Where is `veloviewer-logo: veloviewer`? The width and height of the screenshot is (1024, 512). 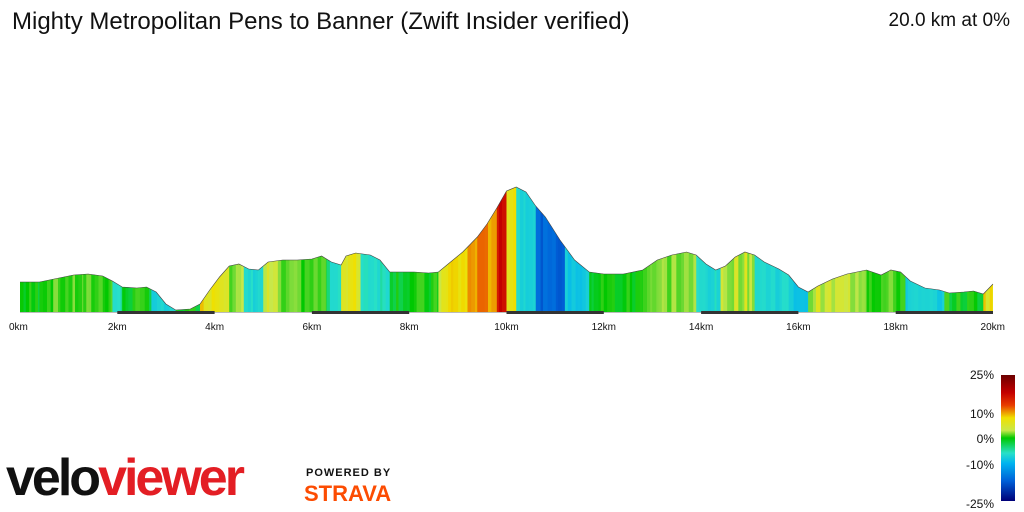 veloviewer-logo: veloviewer is located at coordinates (125, 478).